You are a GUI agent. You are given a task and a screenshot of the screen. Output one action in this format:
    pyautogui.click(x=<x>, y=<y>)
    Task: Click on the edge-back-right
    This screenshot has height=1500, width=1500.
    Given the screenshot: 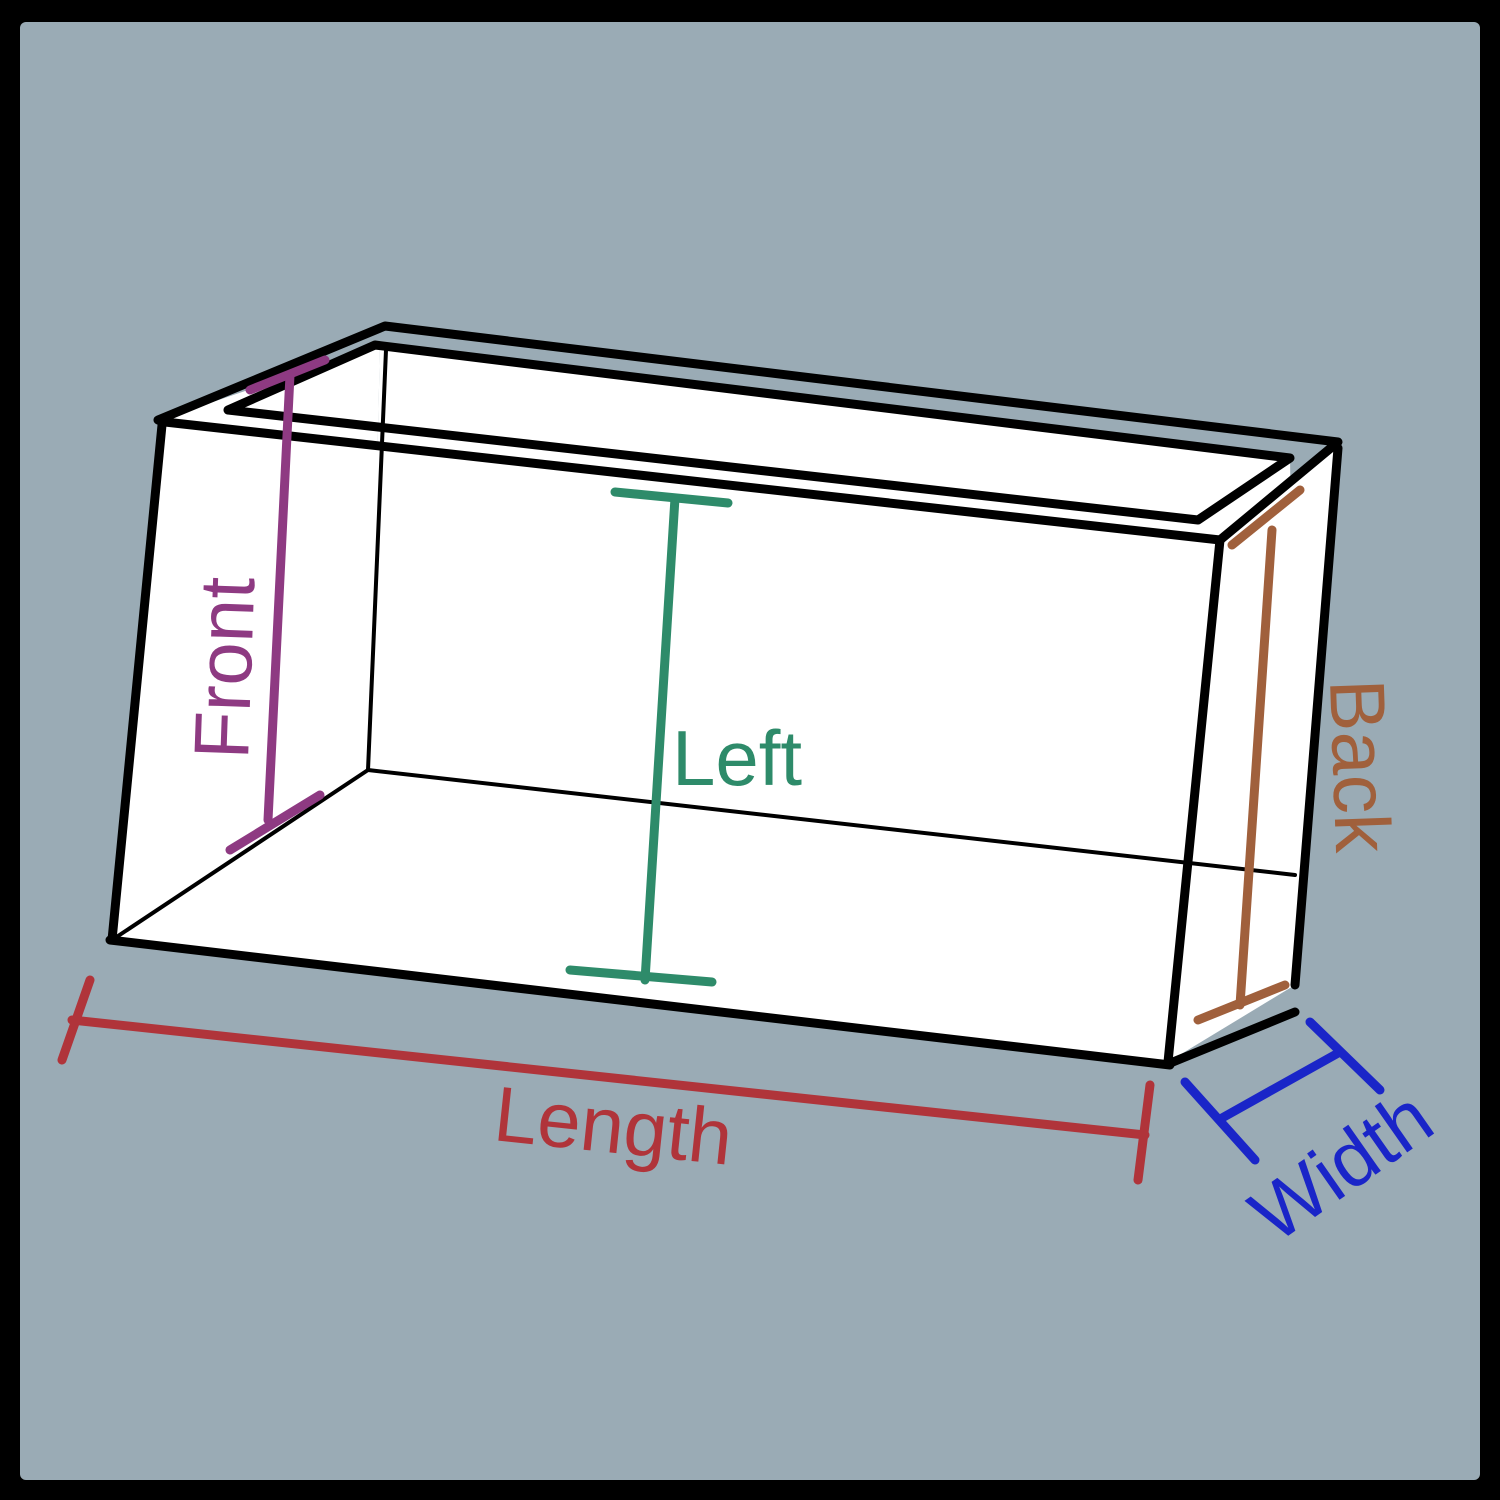 What is the action you would take?
    pyautogui.click(x=1316, y=716)
    